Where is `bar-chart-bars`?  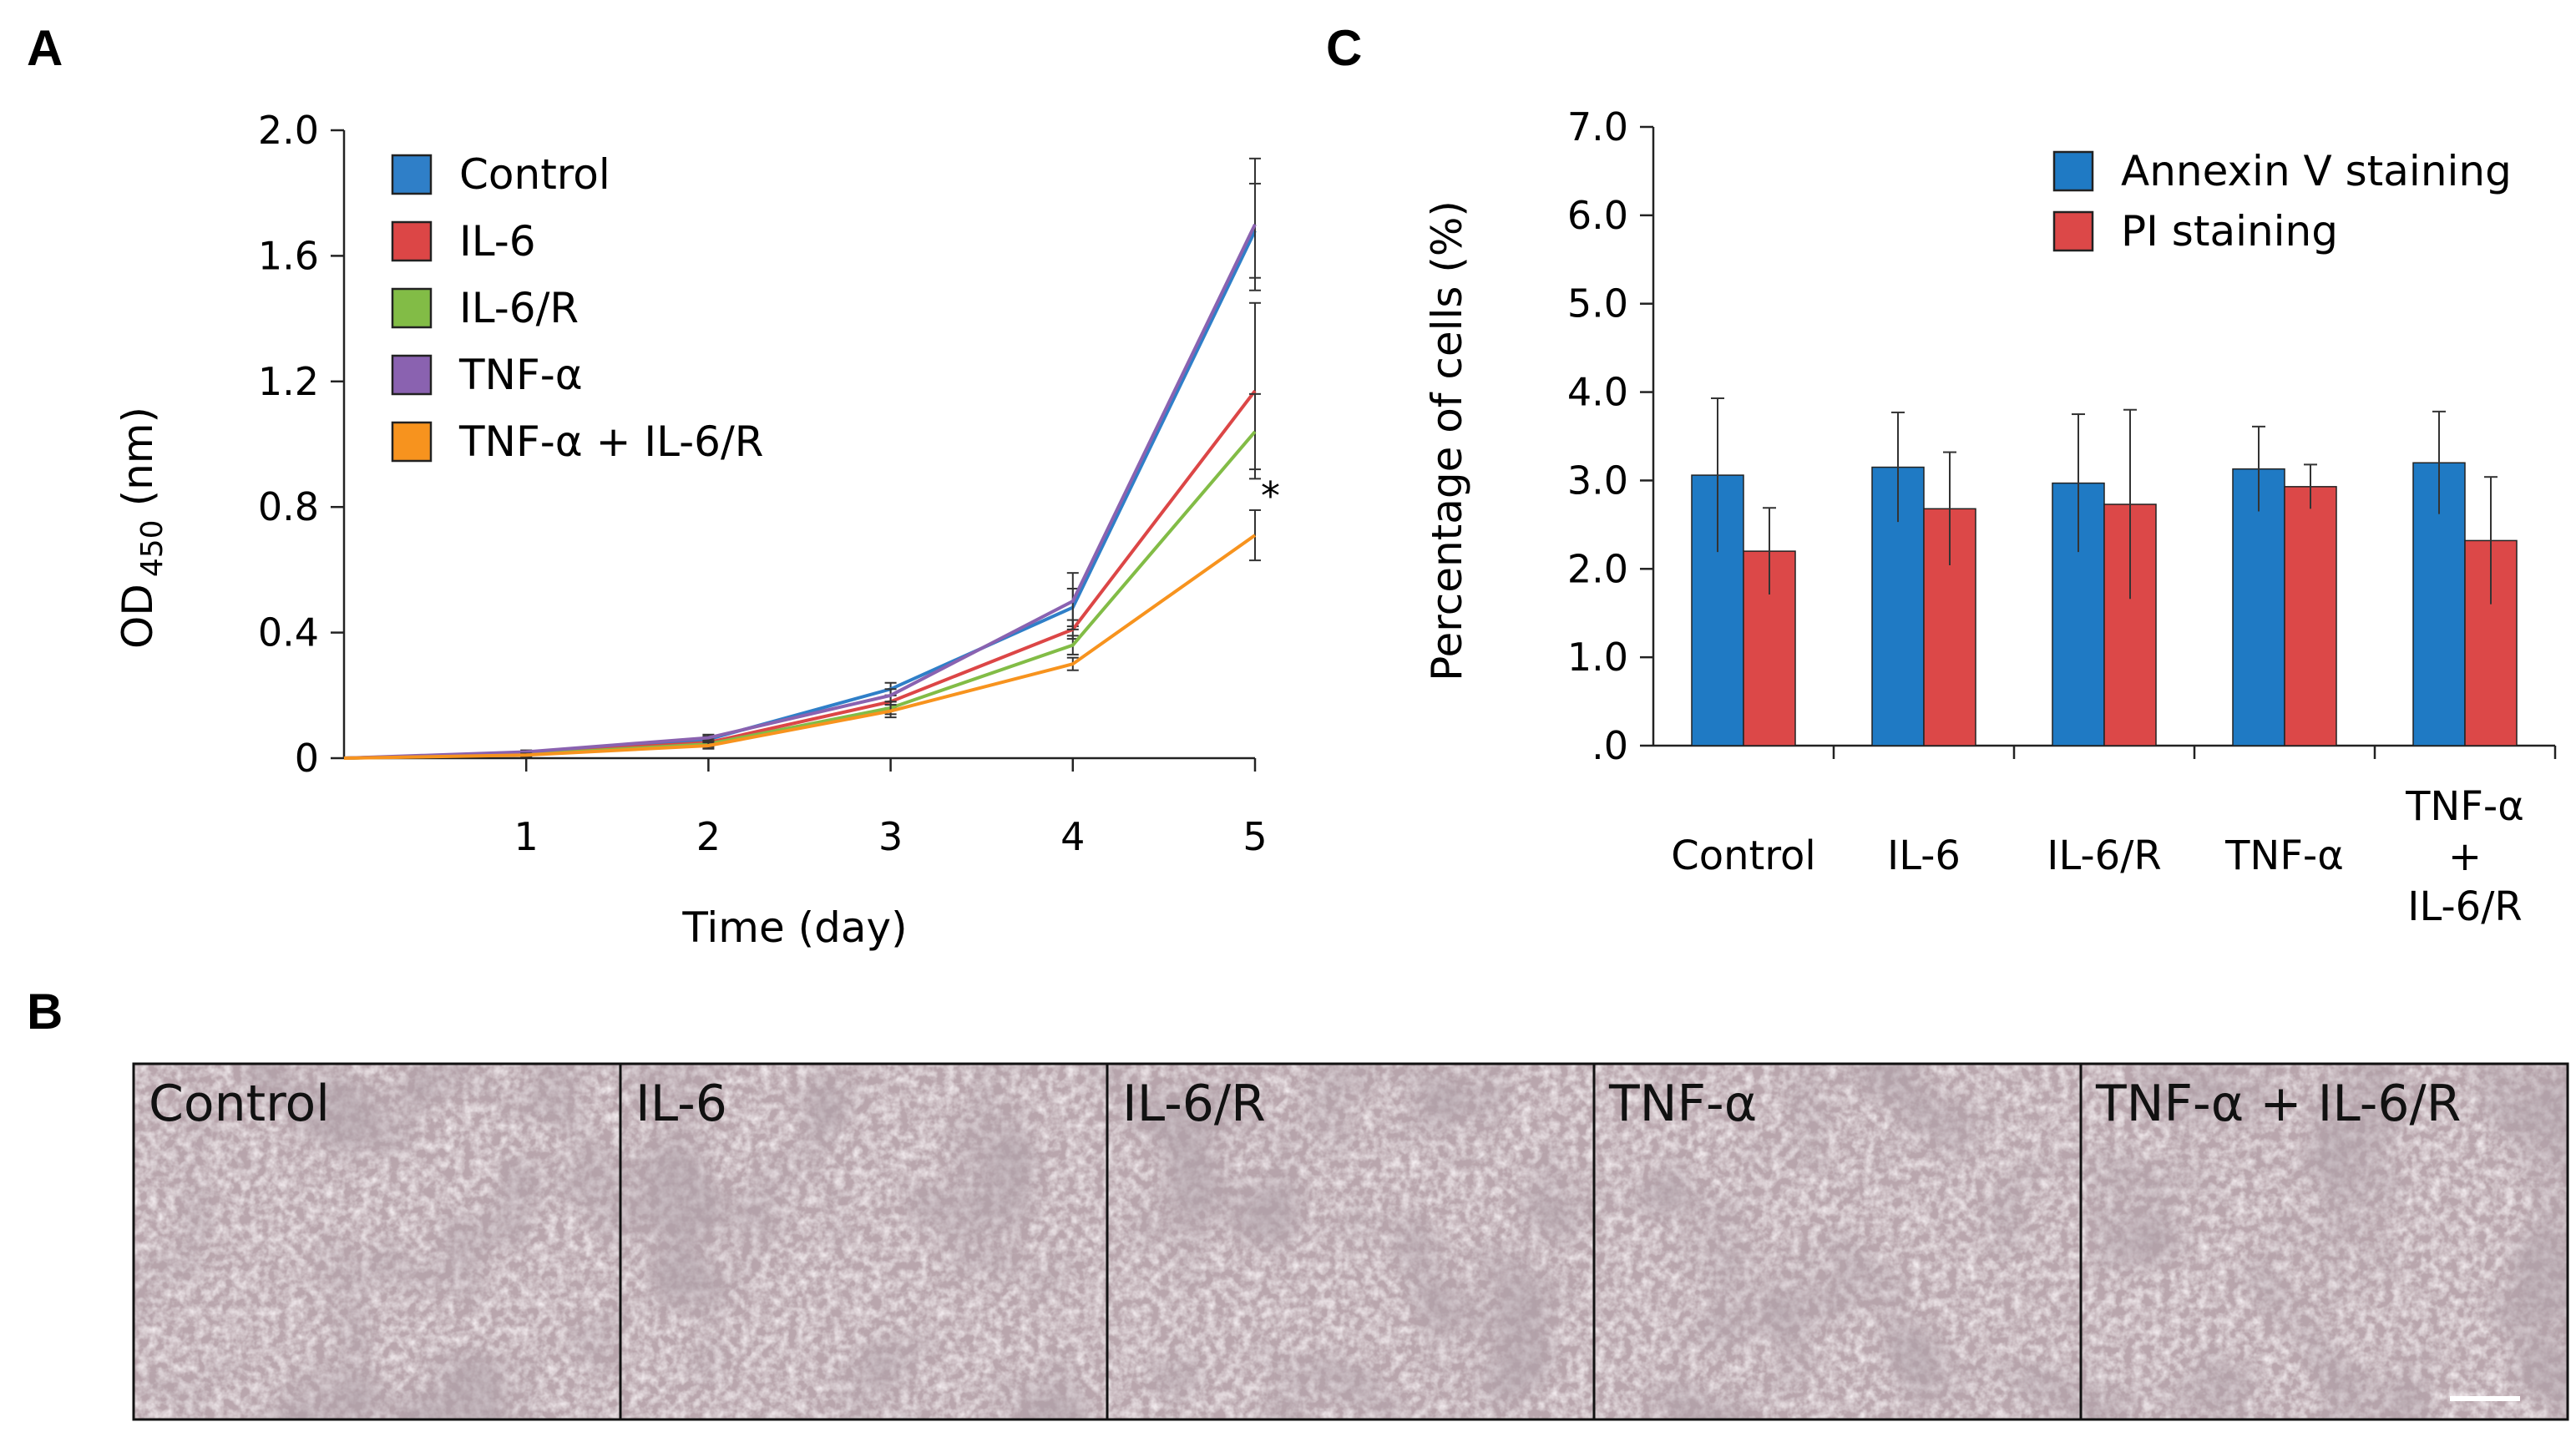 bar-chart-bars is located at coordinates (2104, 571).